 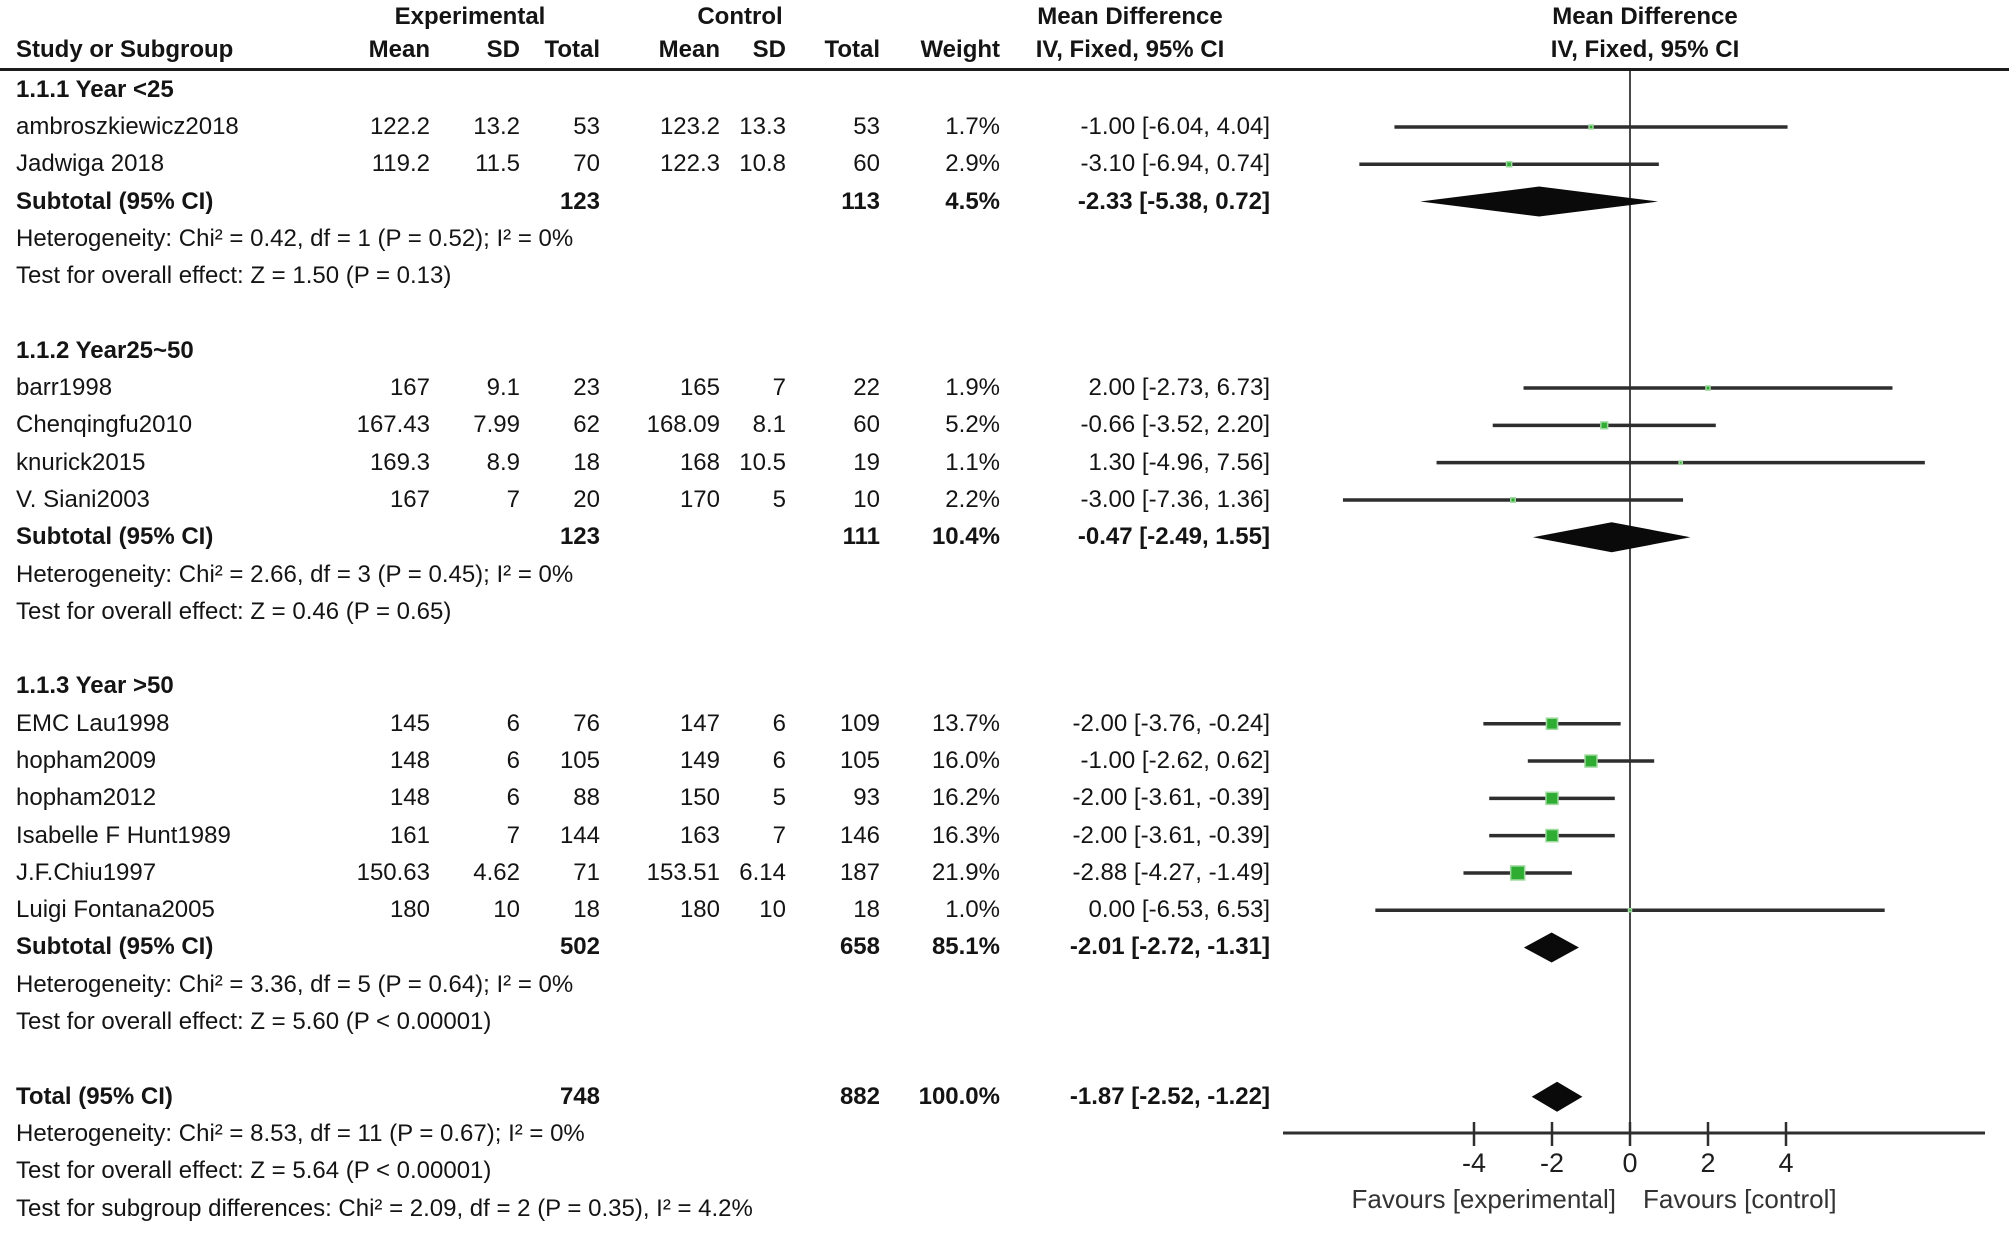 What do you see at coordinates (586, 425) in the screenshot?
I see `exp-total: 62` at bounding box center [586, 425].